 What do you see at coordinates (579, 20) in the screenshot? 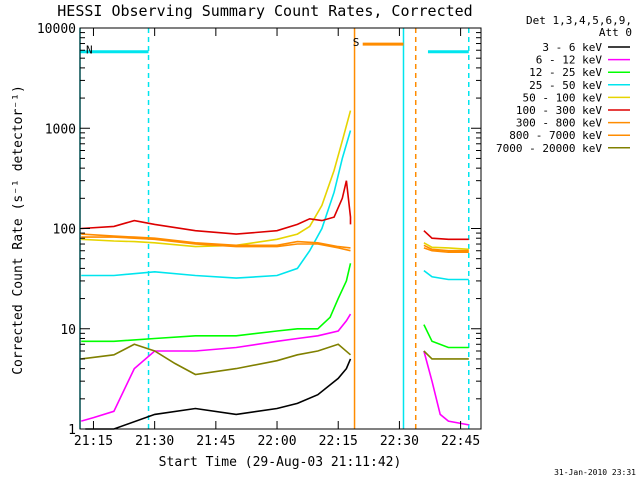
I see `legend-header-line-1: Det 1,3,4,5,6,9,` at bounding box center [579, 20].